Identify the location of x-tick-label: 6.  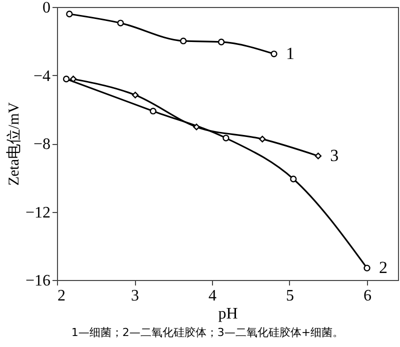
(368, 296).